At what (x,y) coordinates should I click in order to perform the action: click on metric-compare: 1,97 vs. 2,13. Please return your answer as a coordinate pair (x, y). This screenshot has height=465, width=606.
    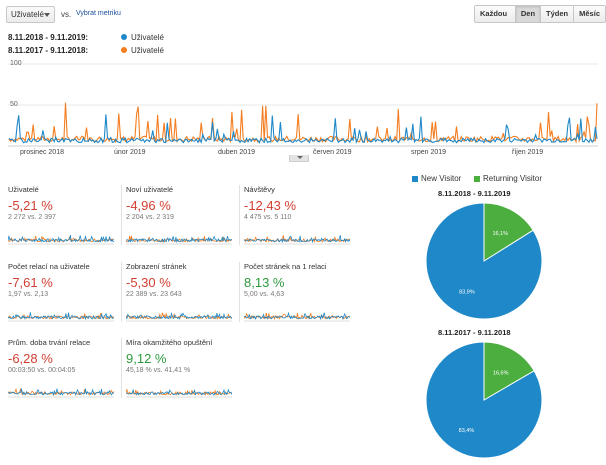
    Looking at the image, I should click on (28, 294).